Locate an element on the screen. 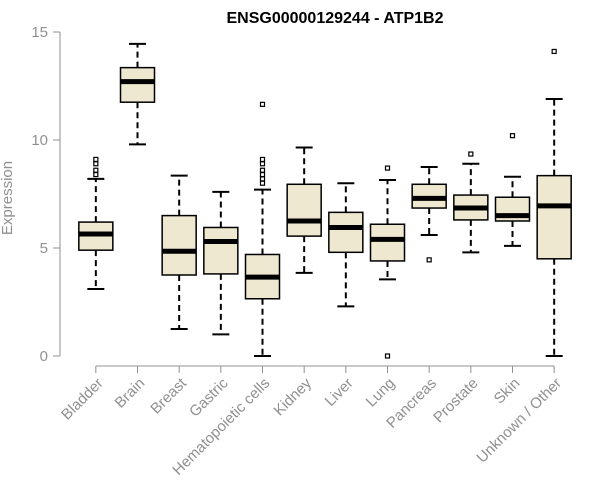  chart-title: ENSG00000129244 - ATP1B2 is located at coordinates (334, 18).